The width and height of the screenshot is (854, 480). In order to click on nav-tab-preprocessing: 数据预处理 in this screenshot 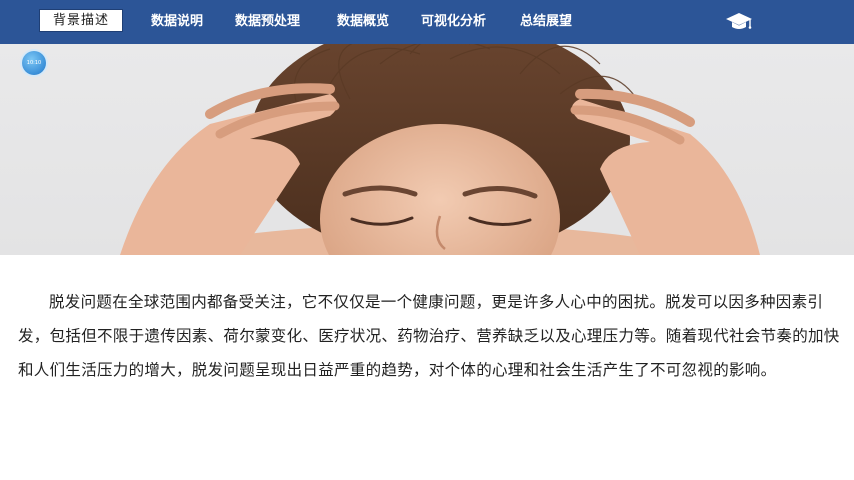, I will do `click(268, 21)`.